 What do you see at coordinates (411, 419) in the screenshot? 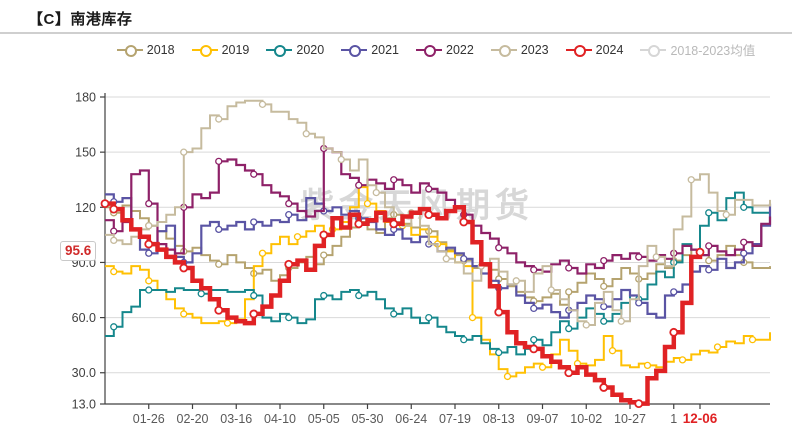
I see `x-tick-label: 06-24` at bounding box center [411, 419].